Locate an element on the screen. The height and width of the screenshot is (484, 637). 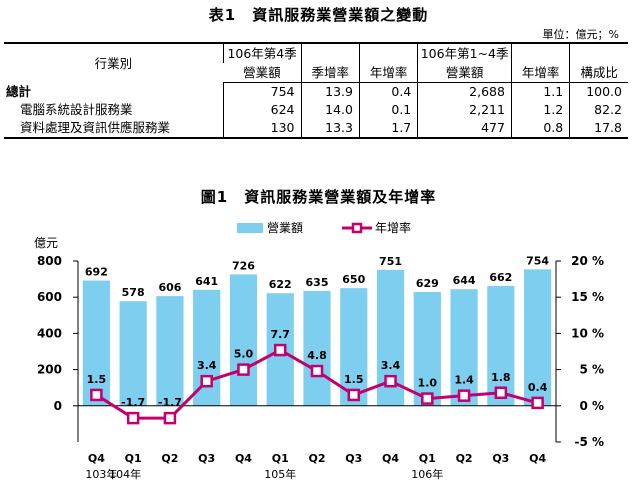
cell-ytd-revenue: 2,688 is located at coordinates (464, 91).